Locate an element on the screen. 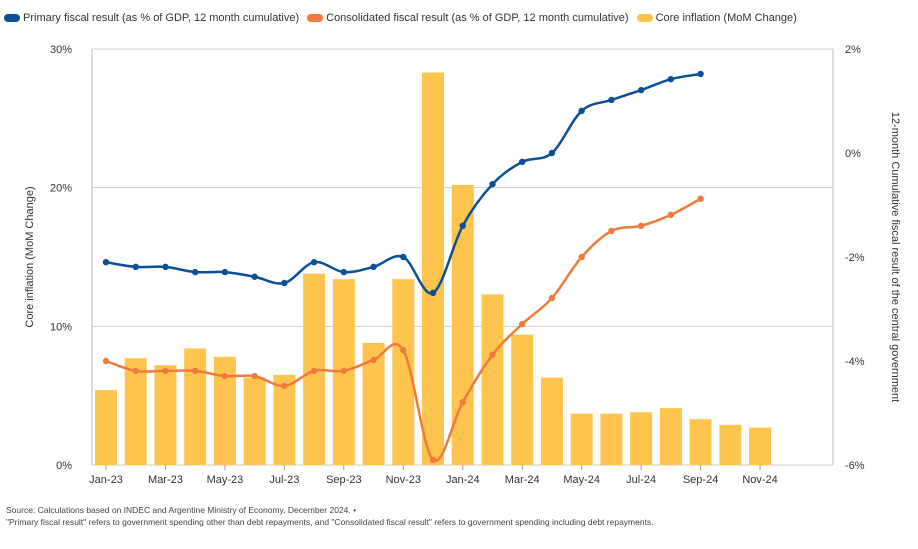 This screenshot has width=918, height=549. x-tick-label: Sep-24 is located at coordinates (700, 480).